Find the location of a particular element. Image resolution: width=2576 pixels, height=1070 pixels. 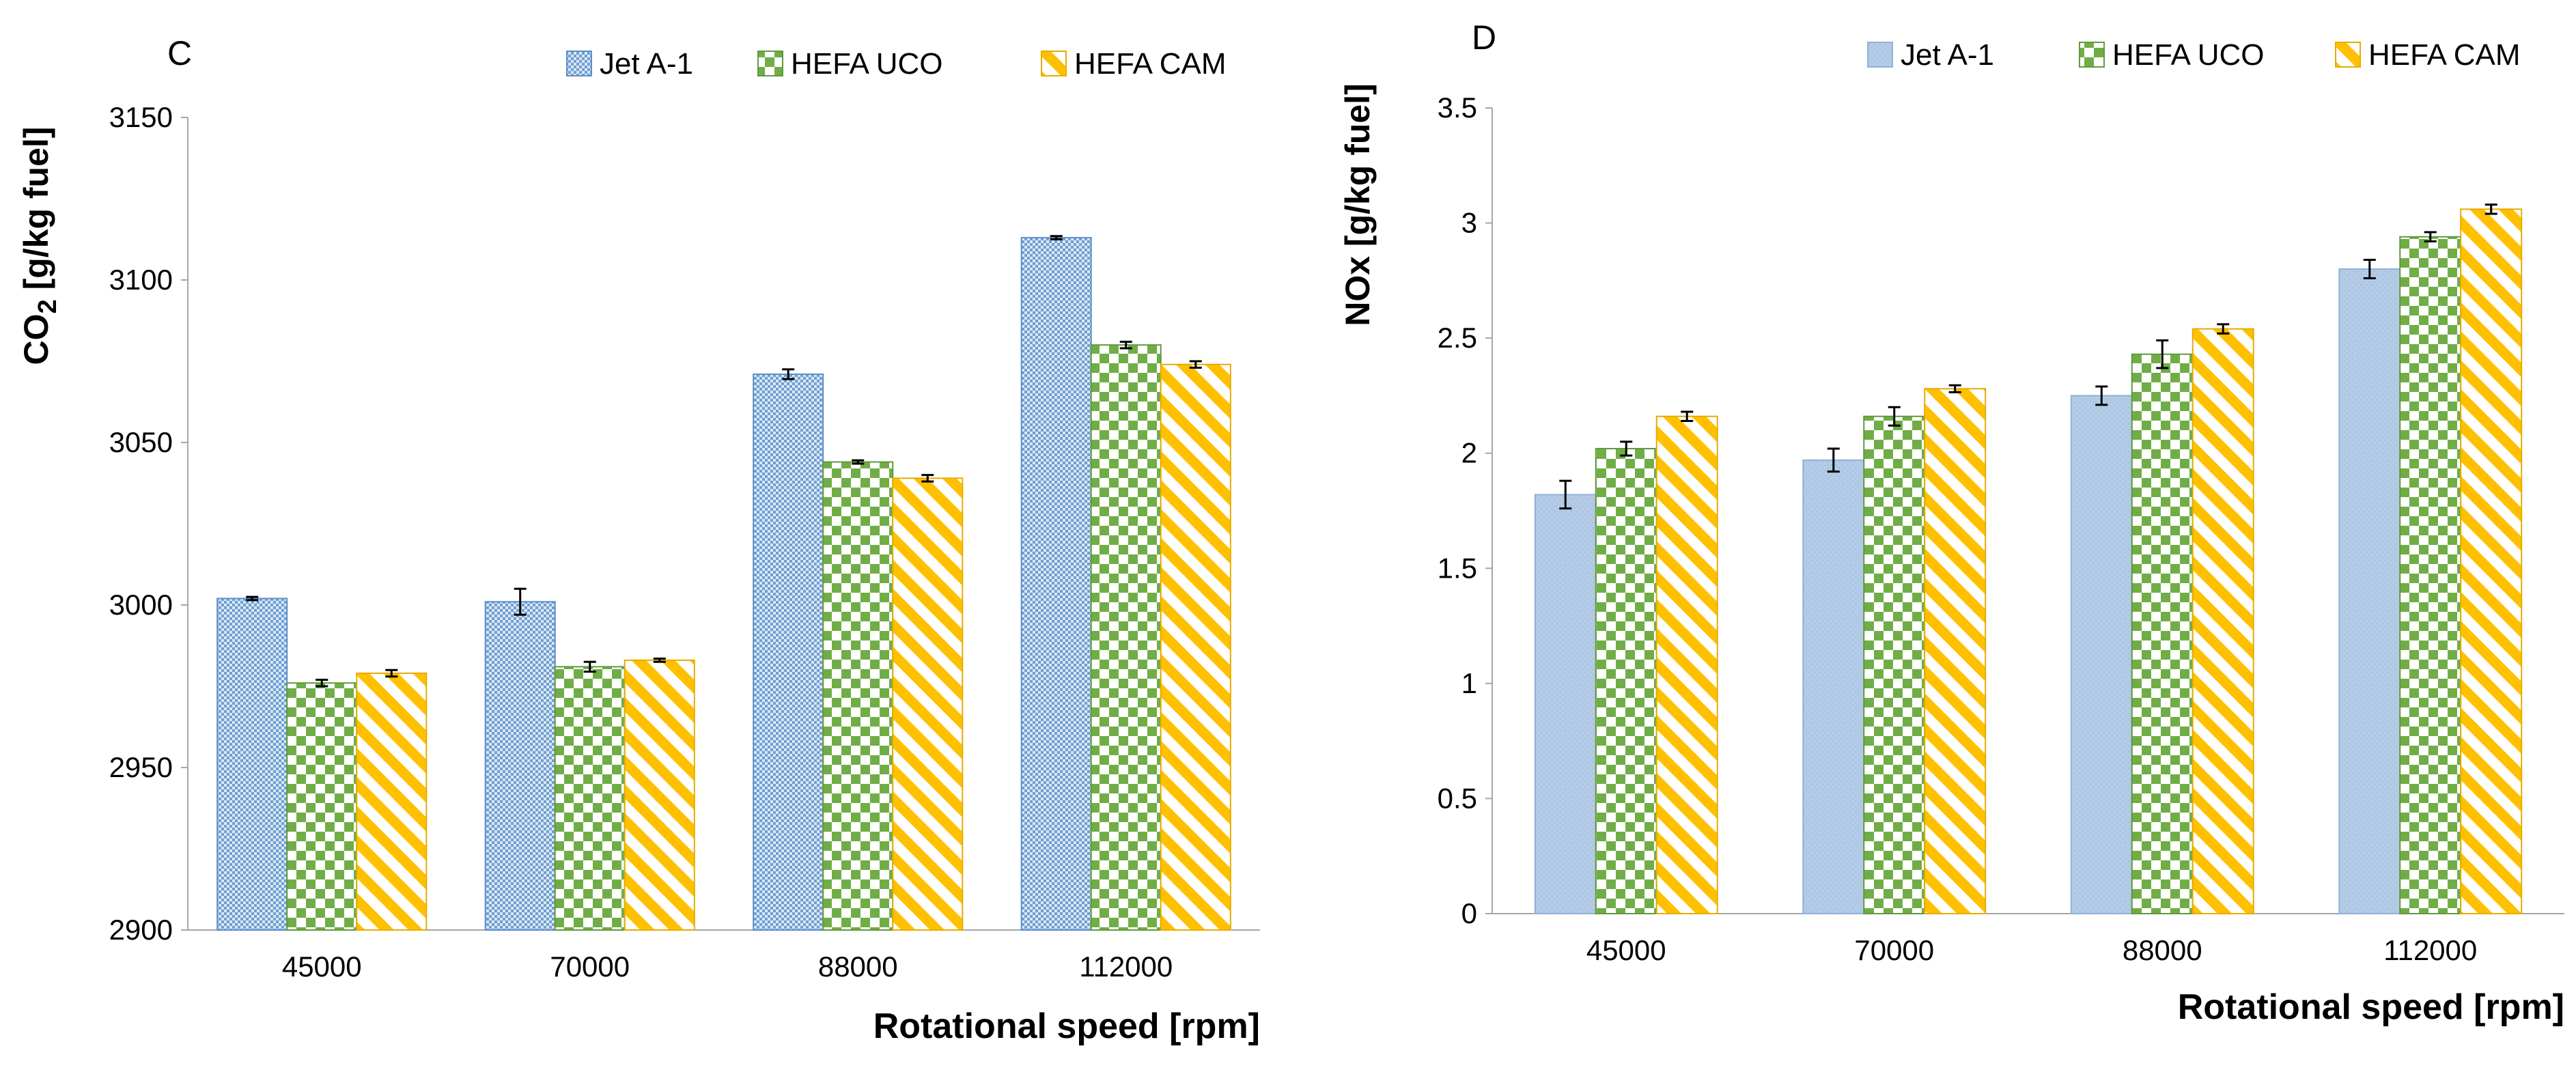

y-tick-label: 2 is located at coordinates (1469, 453).